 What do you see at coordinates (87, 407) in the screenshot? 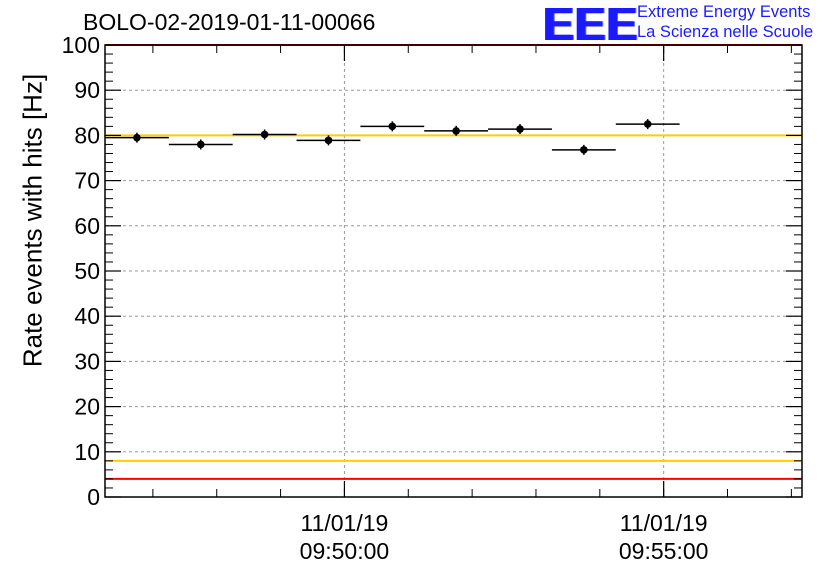
I see `y-tick-label: 20` at bounding box center [87, 407].